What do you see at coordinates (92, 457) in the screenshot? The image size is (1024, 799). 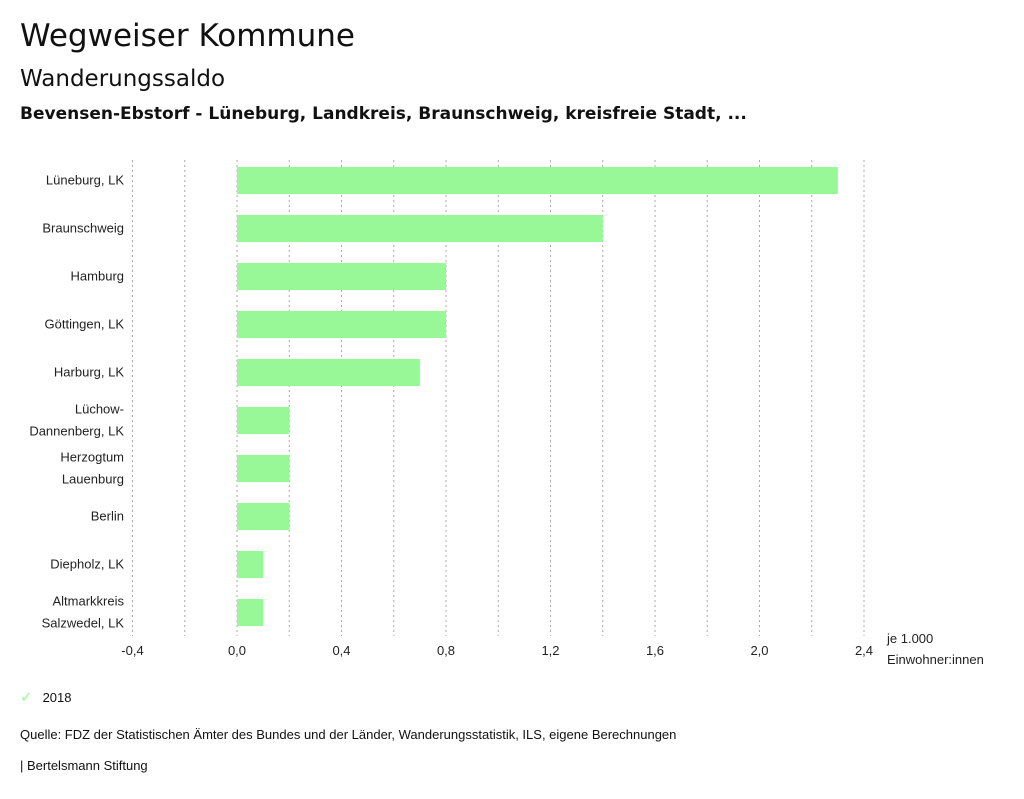 I see `category-label: Herzogtum` at bounding box center [92, 457].